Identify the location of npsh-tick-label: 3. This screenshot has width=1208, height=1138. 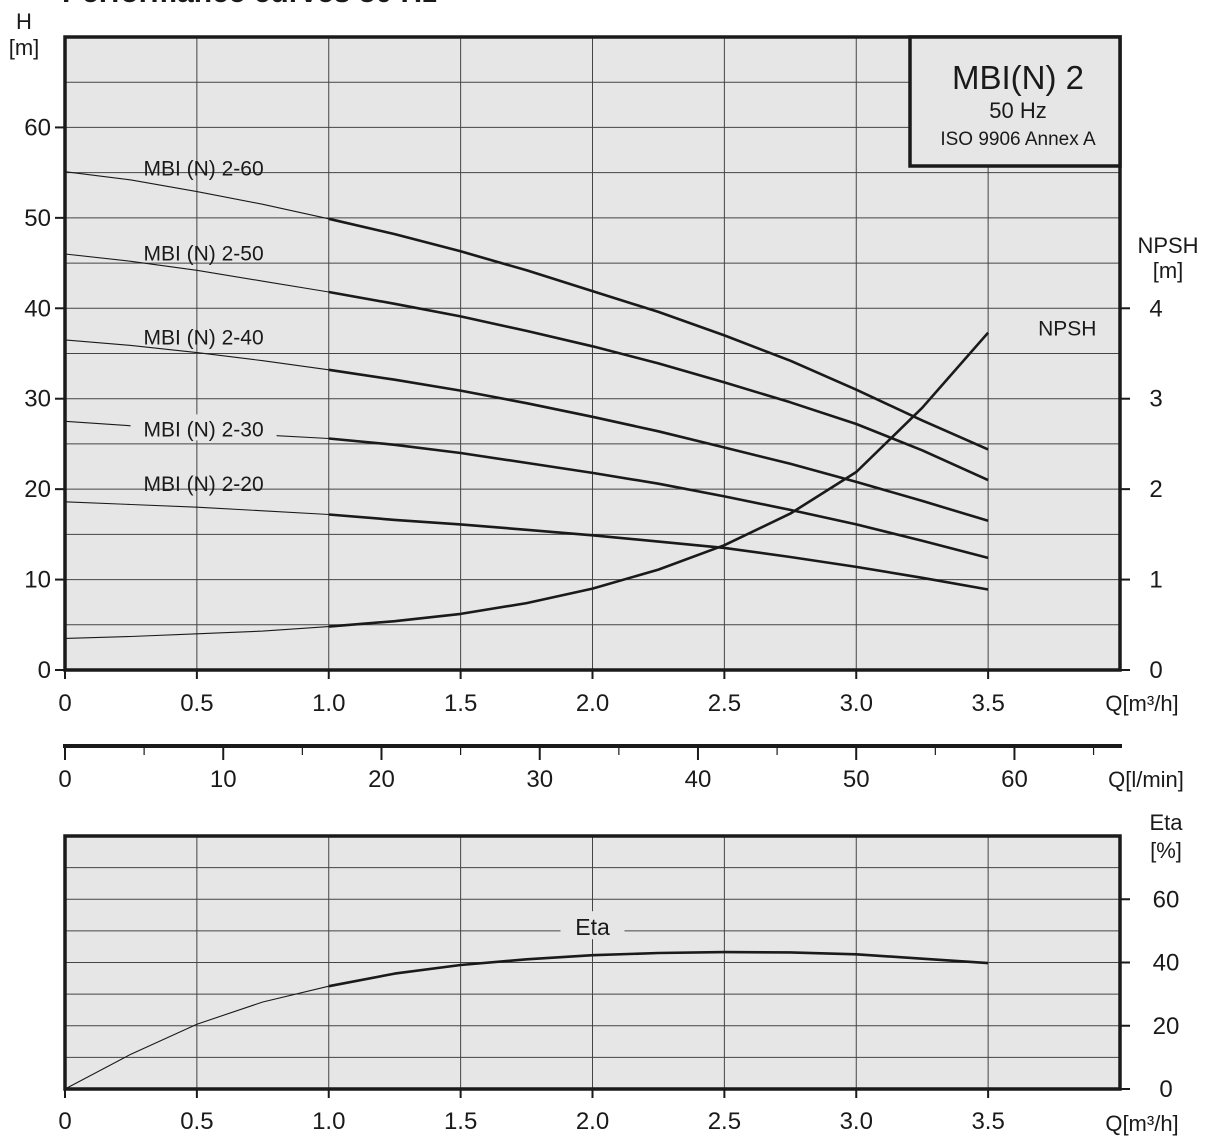
(1155, 399).